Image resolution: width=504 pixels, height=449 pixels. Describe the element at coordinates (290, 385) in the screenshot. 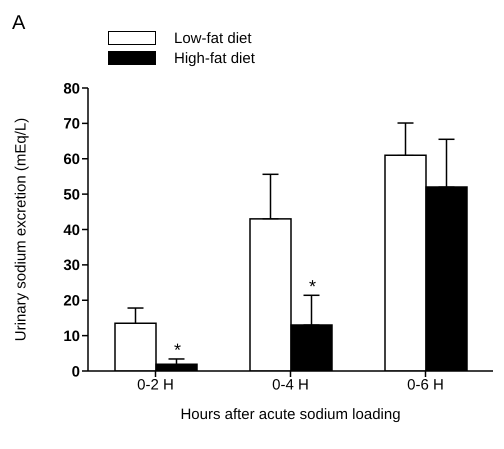

I see `x-tick-label: 0-4 H` at that location.